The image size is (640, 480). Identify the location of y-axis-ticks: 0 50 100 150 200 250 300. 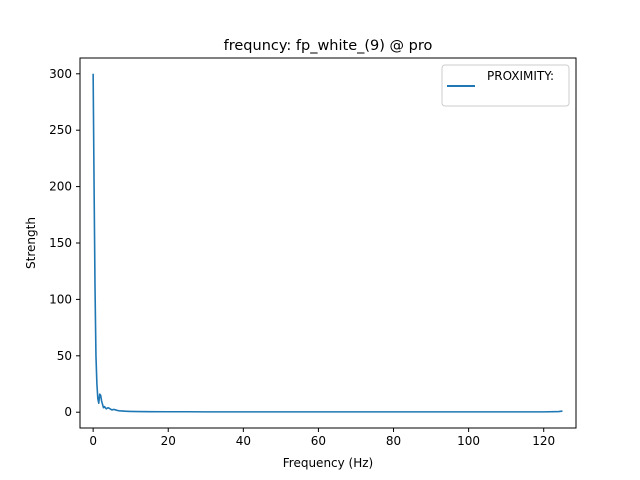
(64, 243).